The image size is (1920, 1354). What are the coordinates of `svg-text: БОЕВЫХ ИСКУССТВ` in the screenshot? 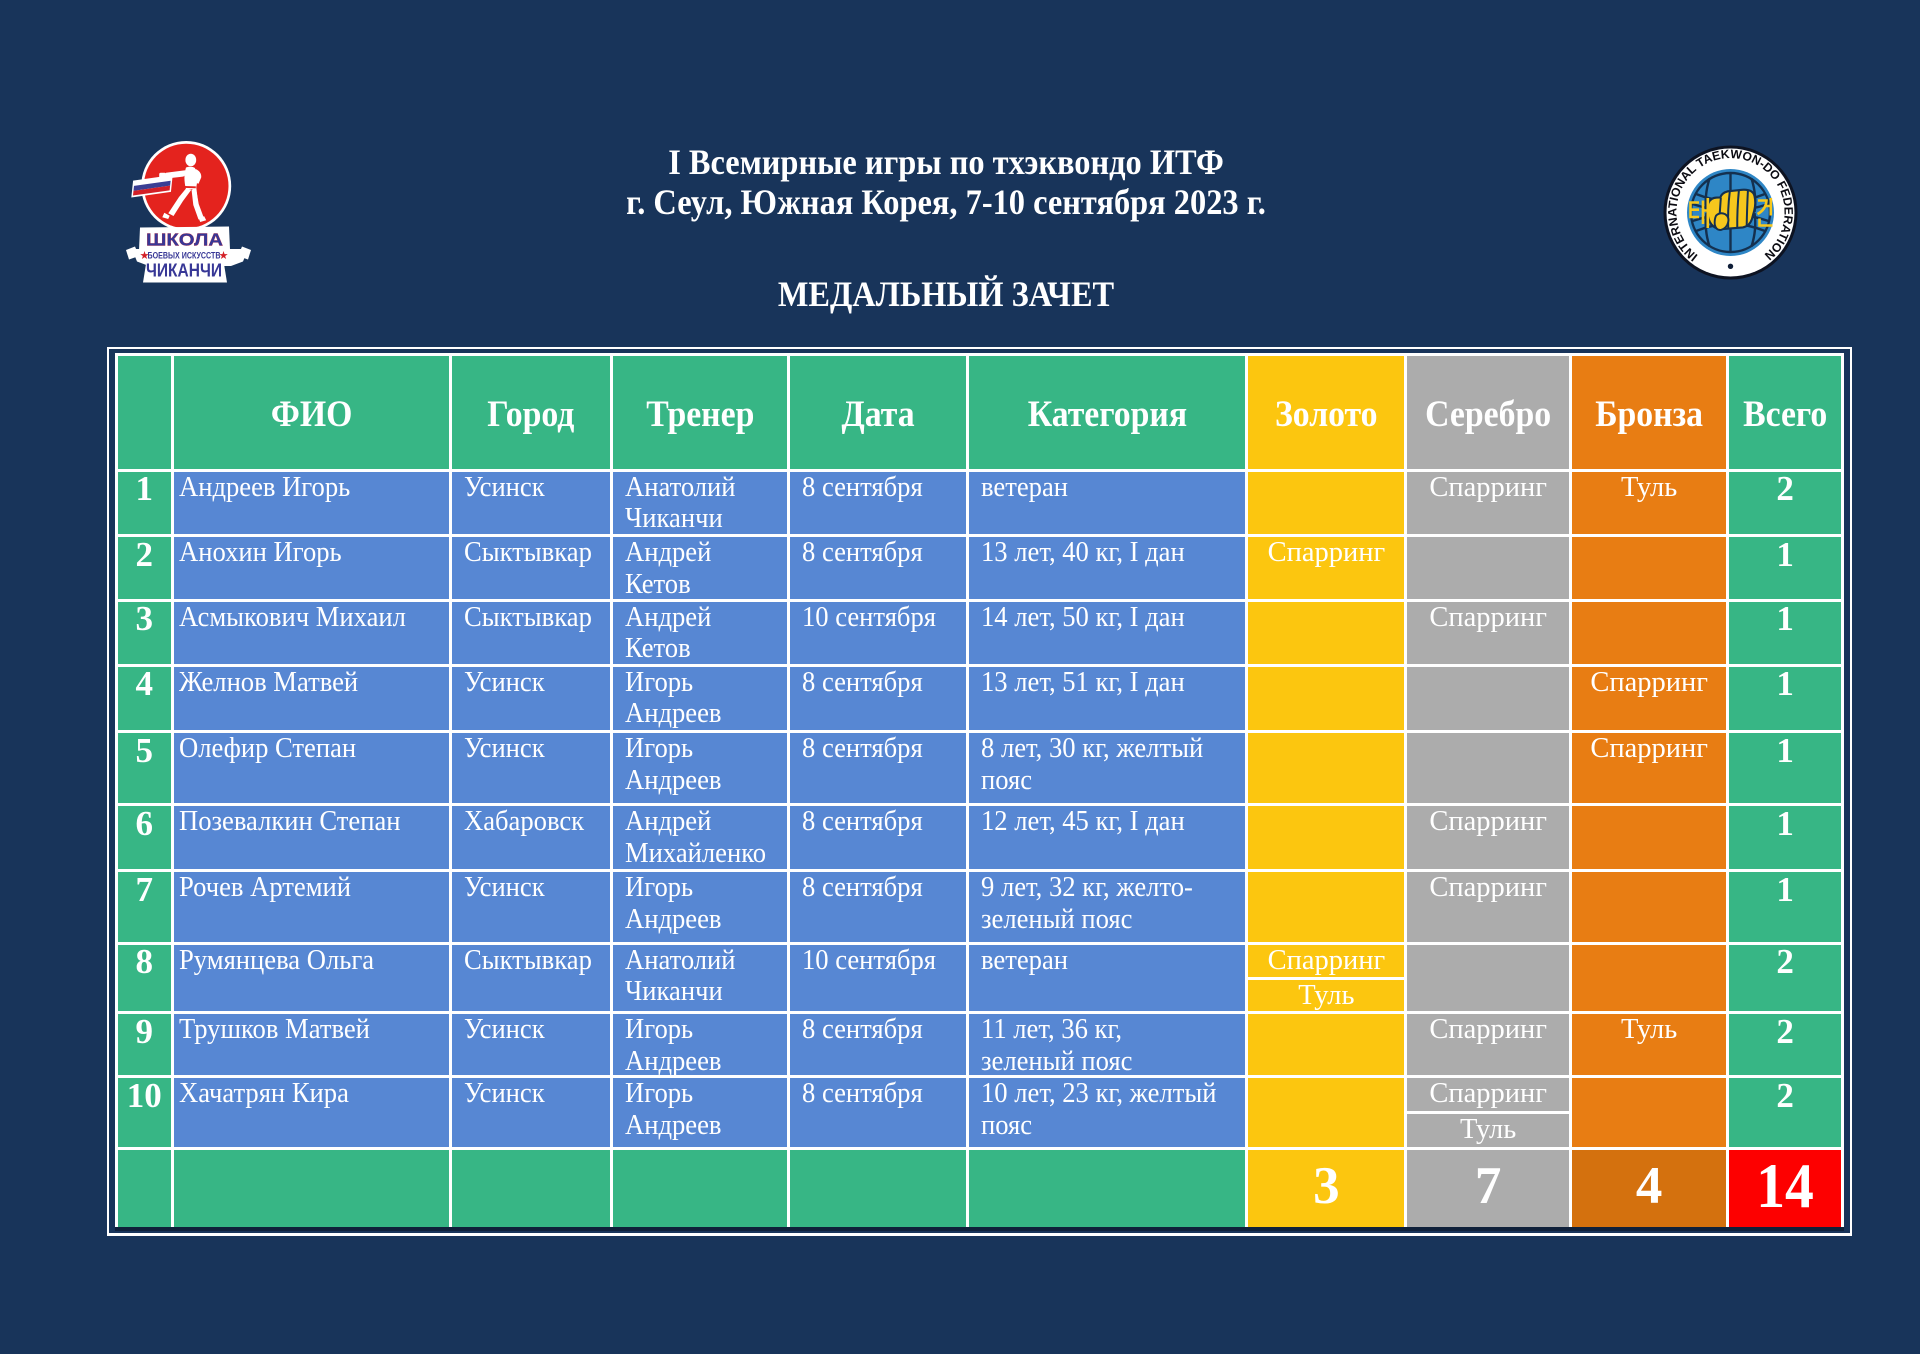 It's located at (184, 256).